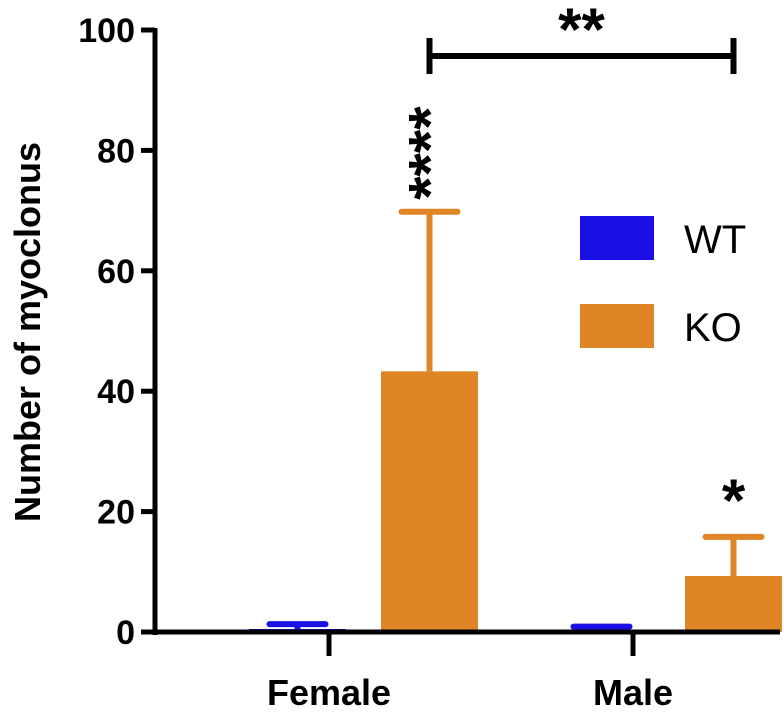 The width and height of the screenshot is (784, 712). Describe the element at coordinates (733, 604) in the screenshot. I see `bar-ko-male` at that location.